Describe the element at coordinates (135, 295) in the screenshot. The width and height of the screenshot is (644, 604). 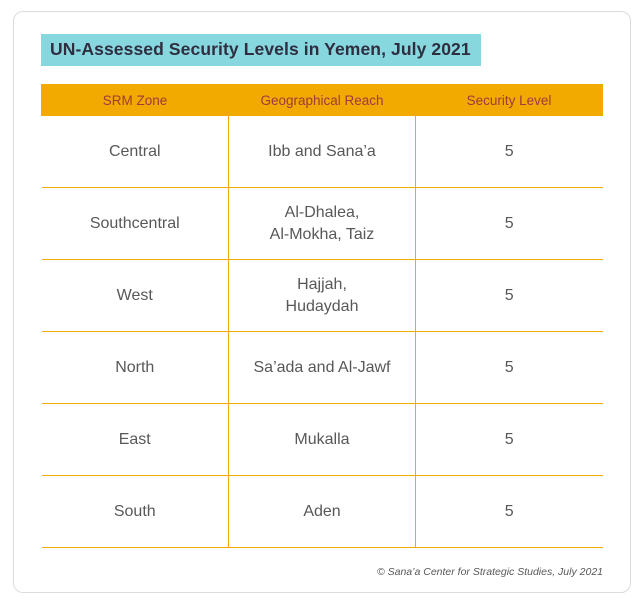
I see `zone-cell: West` at that location.